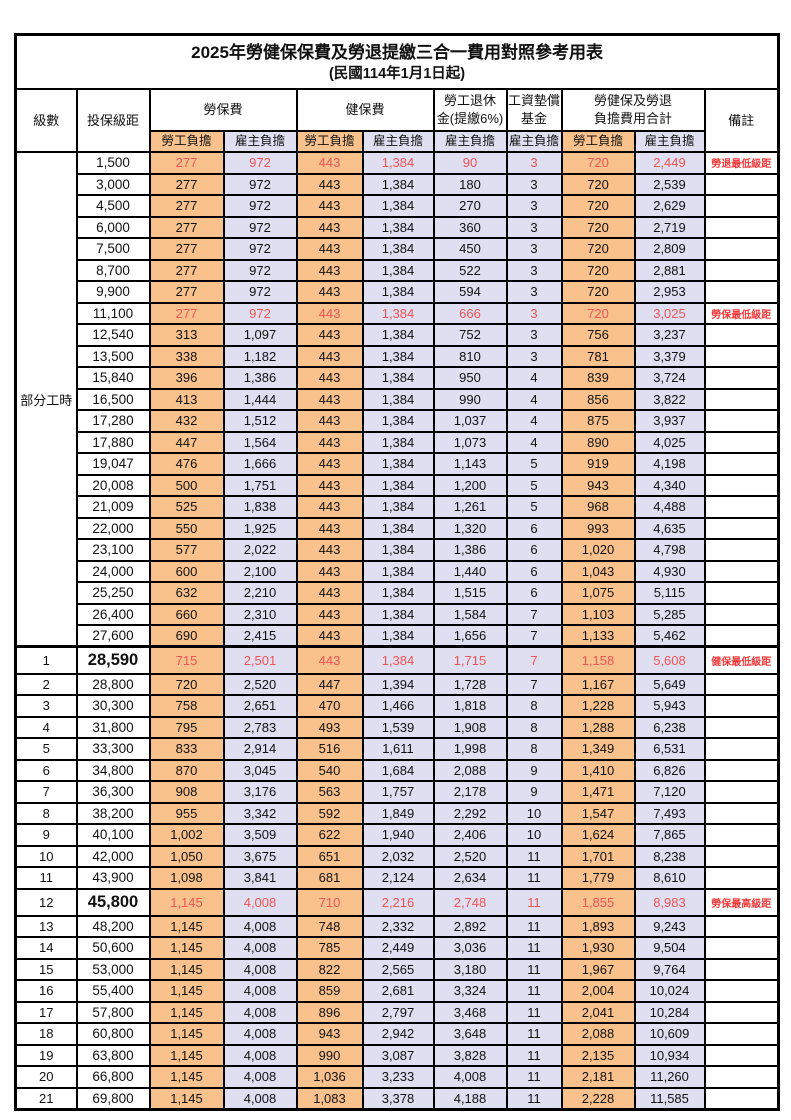 Image resolution: width=791 pixels, height=1120 pixels. What do you see at coordinates (669, 184) in the screenshot?
I see `cell-total-employer: 2,539` at bounding box center [669, 184].